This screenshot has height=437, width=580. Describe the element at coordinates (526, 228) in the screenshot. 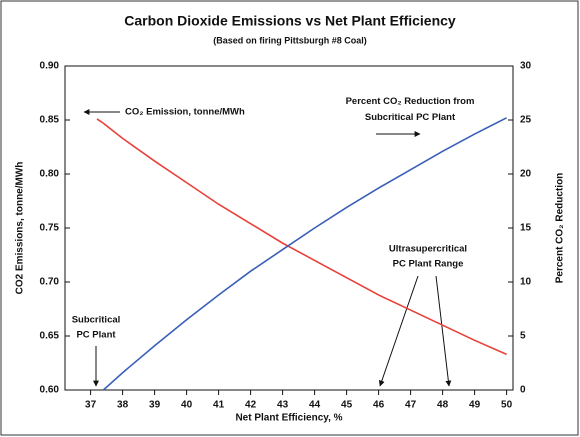

I see `y2-tick-label: 15` at that location.